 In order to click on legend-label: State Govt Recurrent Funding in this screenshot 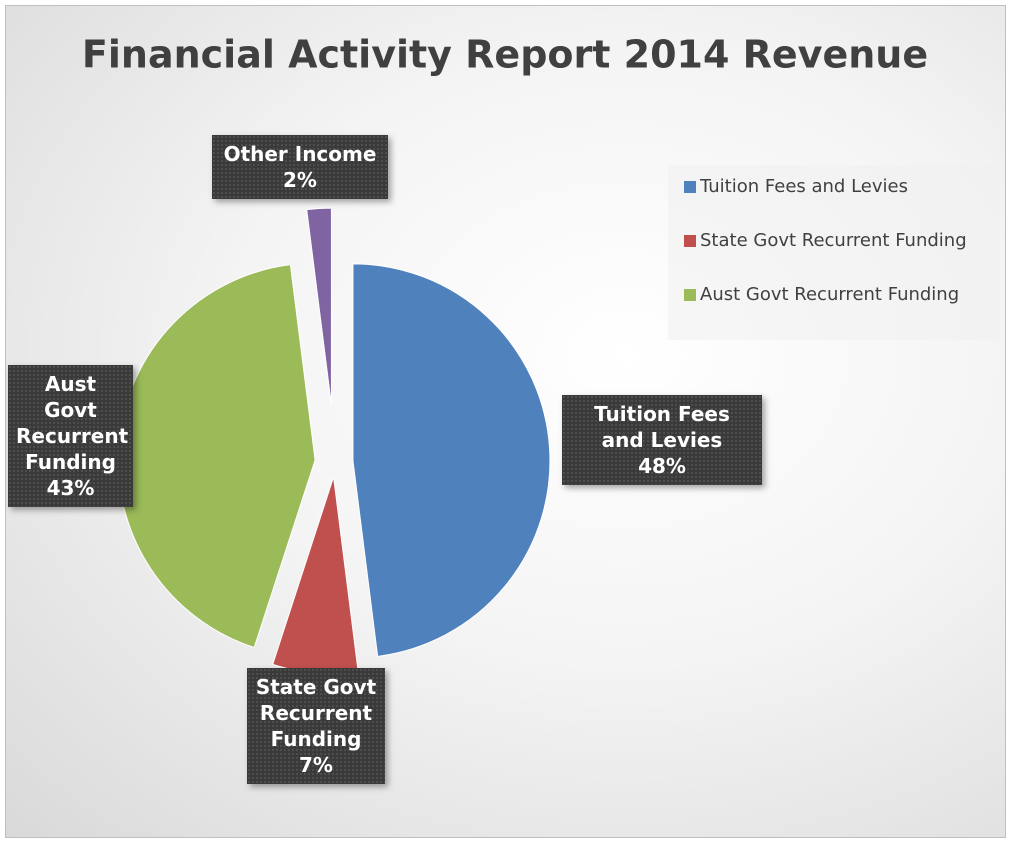, I will do `click(833, 240)`.